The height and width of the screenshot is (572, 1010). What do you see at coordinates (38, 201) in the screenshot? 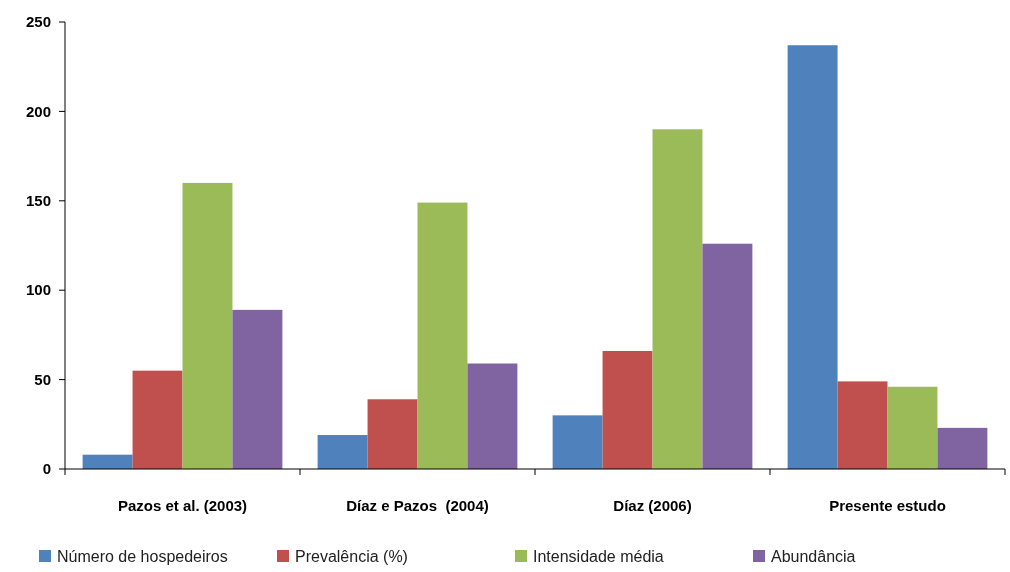
I see `y-tick-label: 150` at bounding box center [38, 201].